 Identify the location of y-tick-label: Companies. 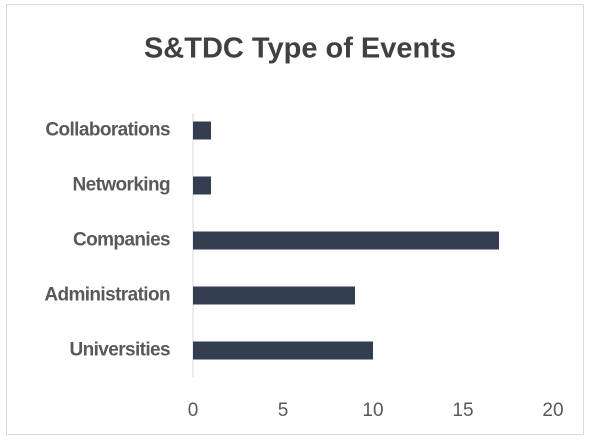
(121, 240).